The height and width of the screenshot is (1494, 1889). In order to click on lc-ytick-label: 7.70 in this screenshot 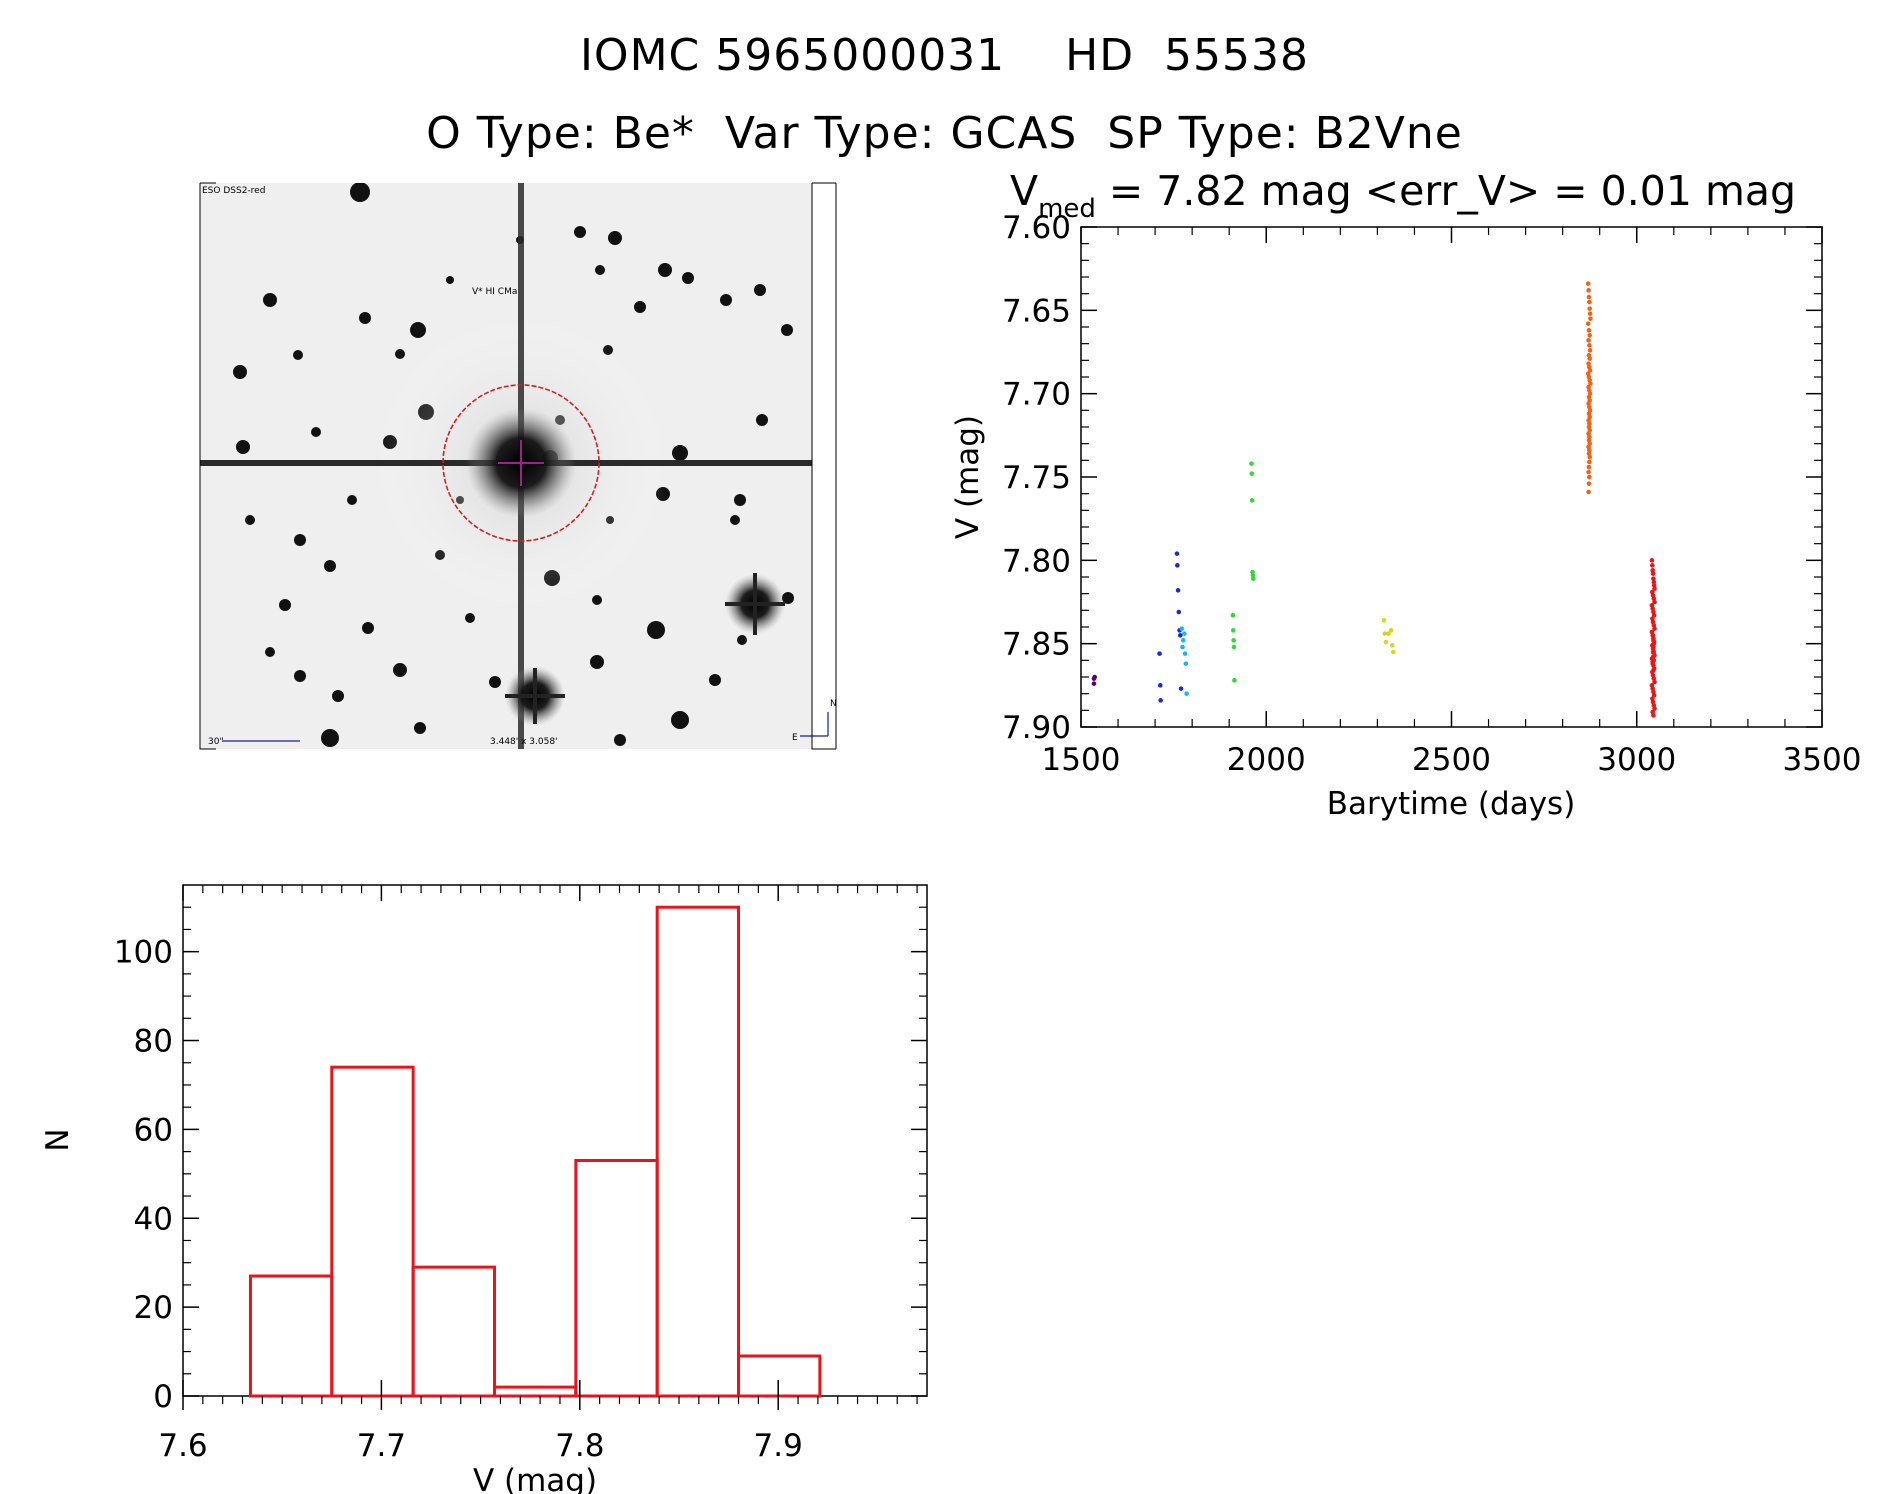, I will do `click(1036, 395)`.